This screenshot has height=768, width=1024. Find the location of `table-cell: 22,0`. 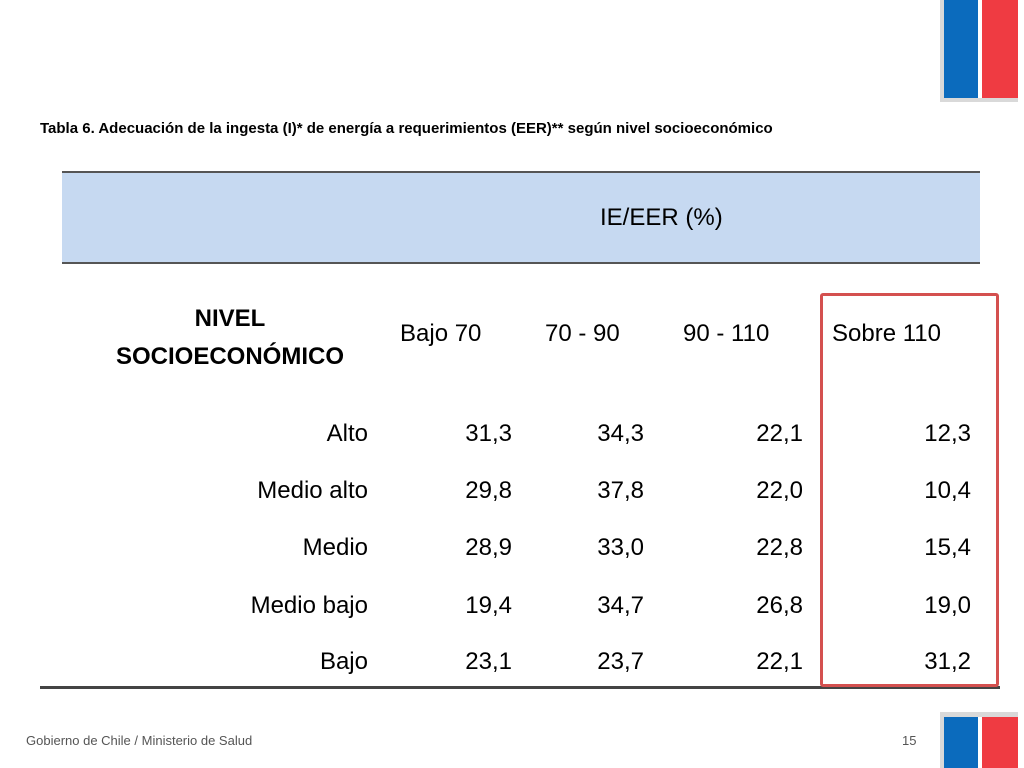

table-cell: 22,0 is located at coordinates (779, 490).